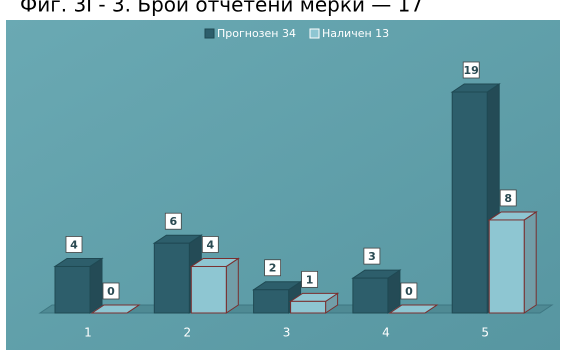 Image resolution: width=582 pixels, height=354 pixels. I want to click on value-label: 8, so click(508, 198).